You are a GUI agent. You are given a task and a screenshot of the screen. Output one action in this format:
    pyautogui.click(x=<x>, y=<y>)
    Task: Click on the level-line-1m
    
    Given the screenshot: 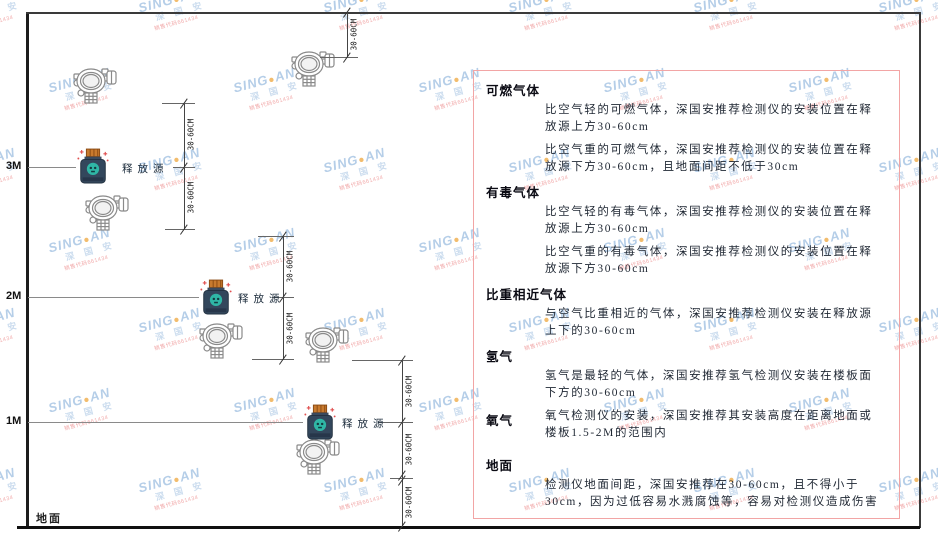 What is the action you would take?
    pyautogui.click(x=165, y=422)
    